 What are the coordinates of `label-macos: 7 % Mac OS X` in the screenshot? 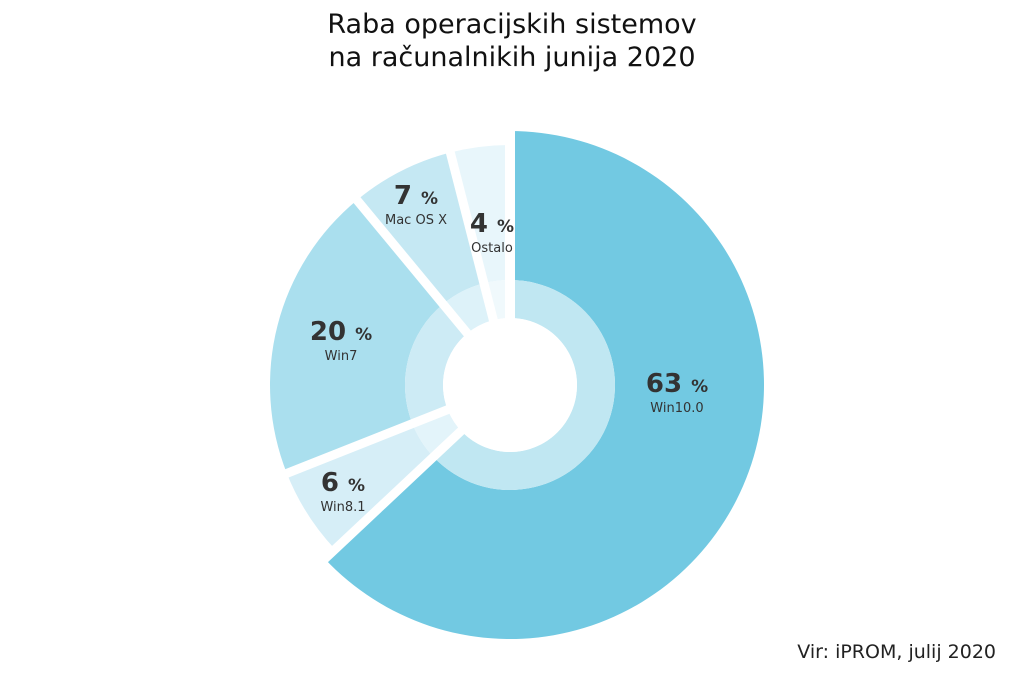 It's located at (416, 204).